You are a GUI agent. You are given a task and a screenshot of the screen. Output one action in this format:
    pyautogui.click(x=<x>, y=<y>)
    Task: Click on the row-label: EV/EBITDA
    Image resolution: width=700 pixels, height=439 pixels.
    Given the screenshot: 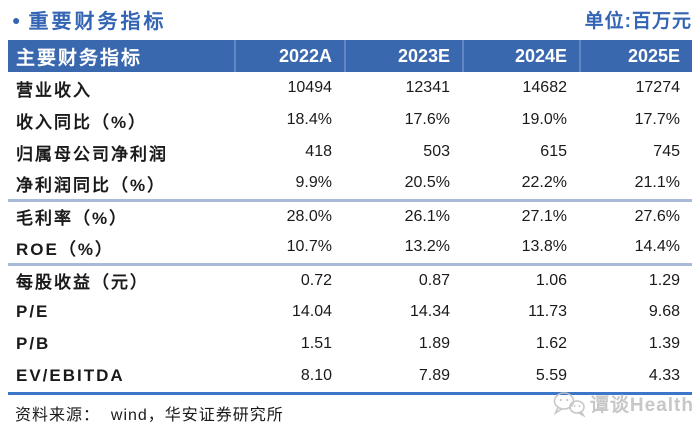 What is the action you would take?
    pyautogui.click(x=70, y=375)
    